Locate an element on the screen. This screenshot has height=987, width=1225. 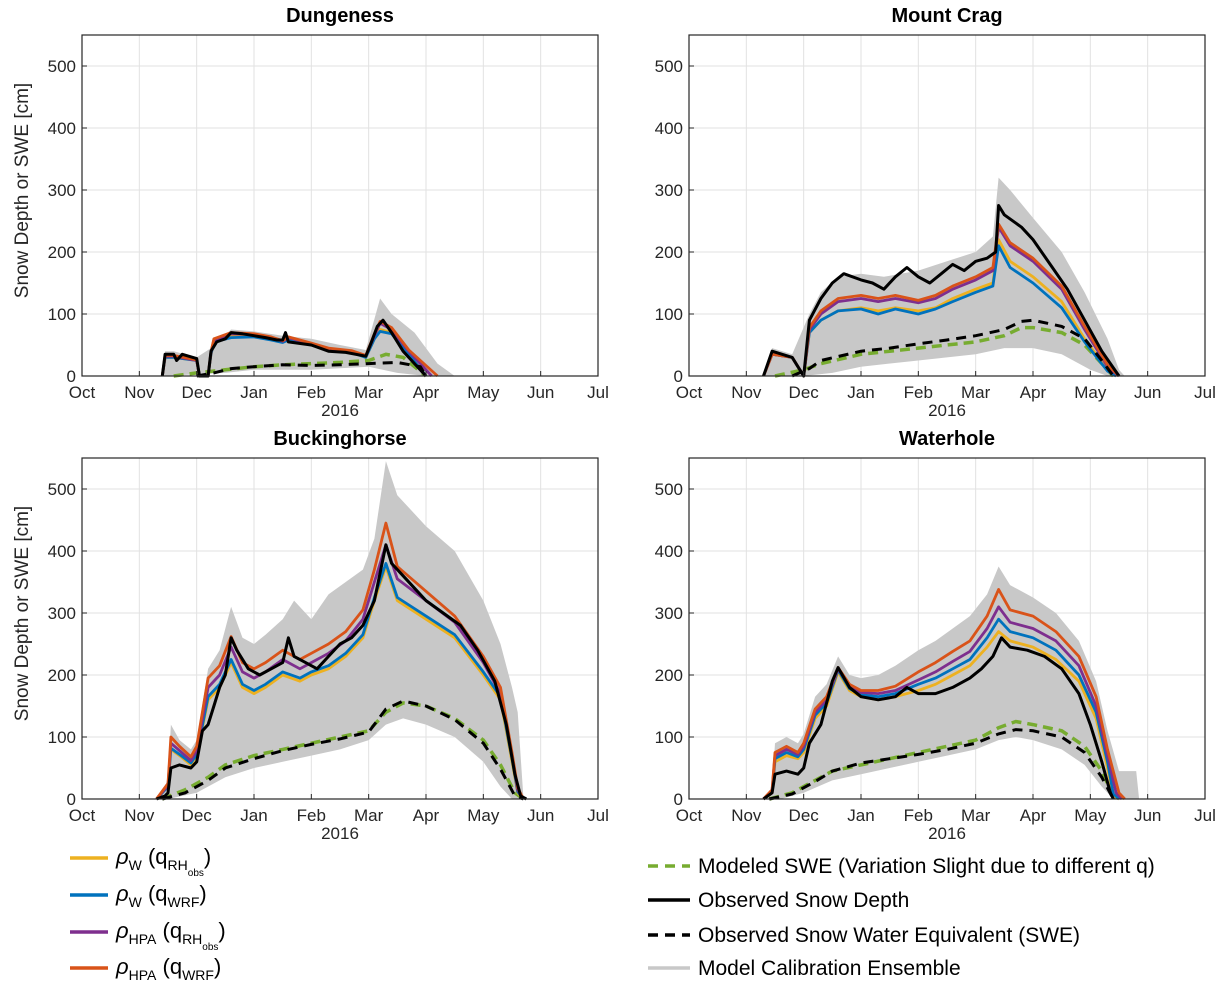
legend-label-rho_w_wrf: ρW (qWRF) is located at coordinates (161, 895).